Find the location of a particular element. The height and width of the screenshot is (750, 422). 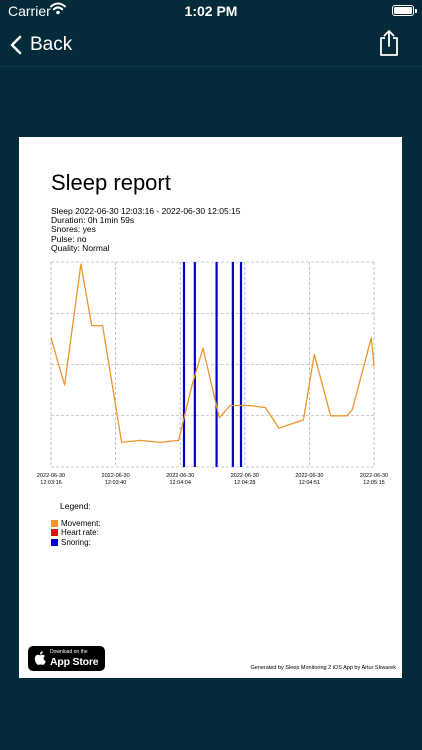

carrier-label: Carrier is located at coordinates (29, 11).